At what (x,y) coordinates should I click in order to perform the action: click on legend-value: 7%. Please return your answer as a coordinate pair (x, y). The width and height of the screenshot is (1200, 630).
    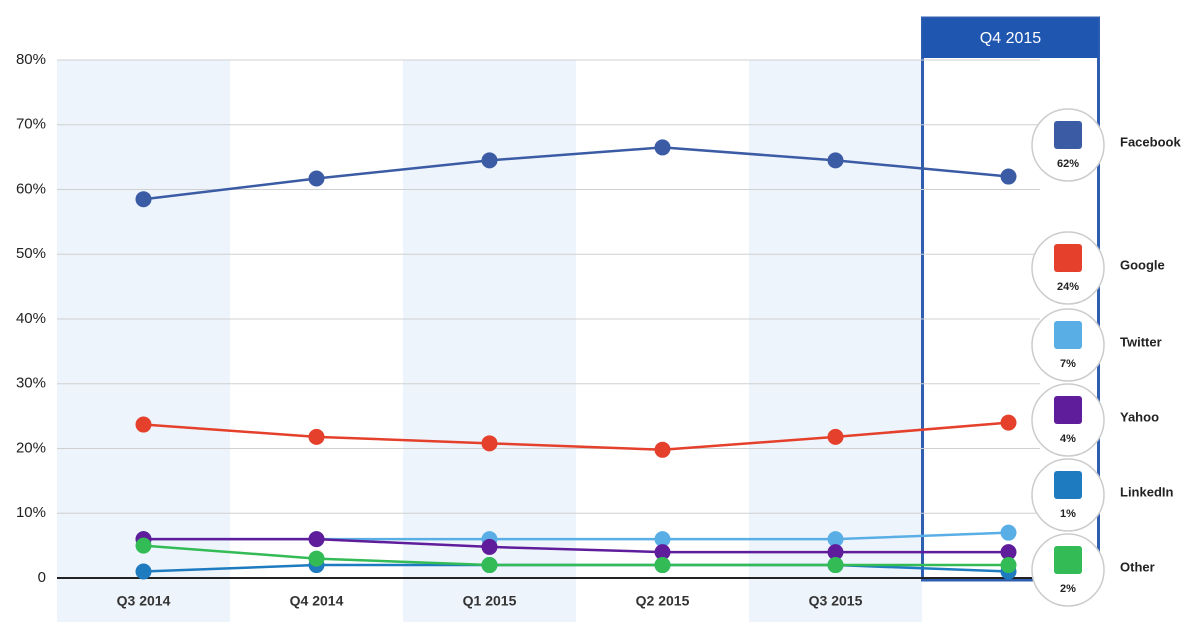
    Looking at the image, I should click on (1068, 364).